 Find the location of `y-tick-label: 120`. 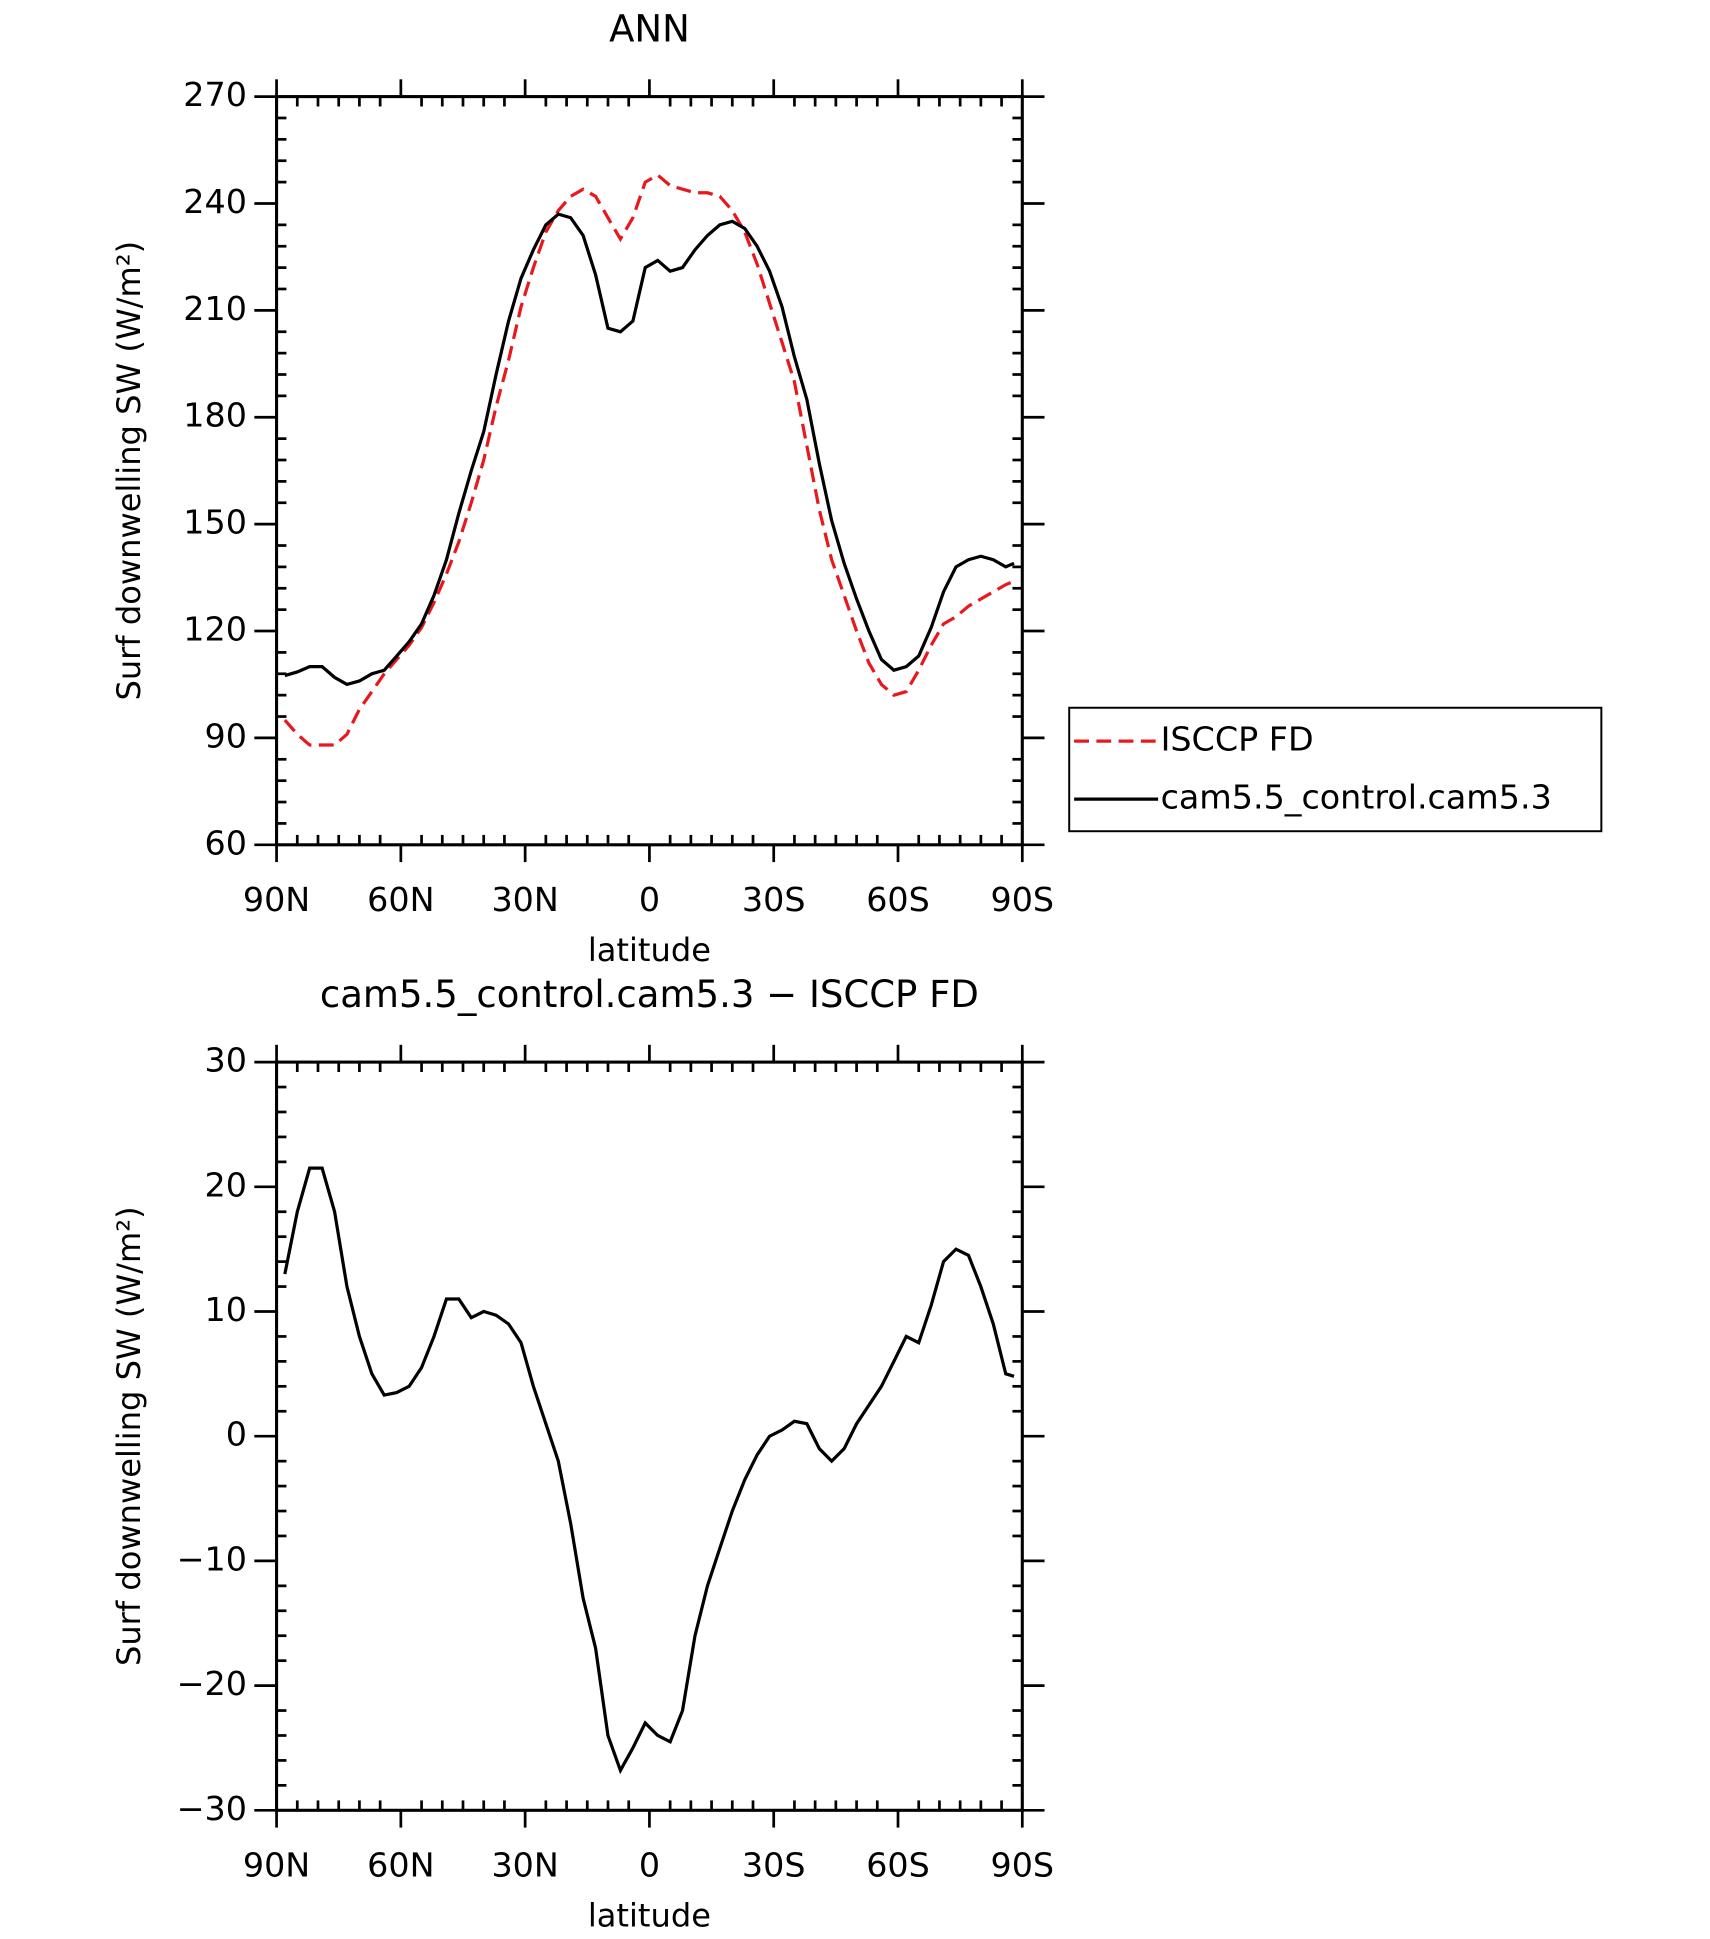

y-tick-label: 120 is located at coordinates (215, 629).